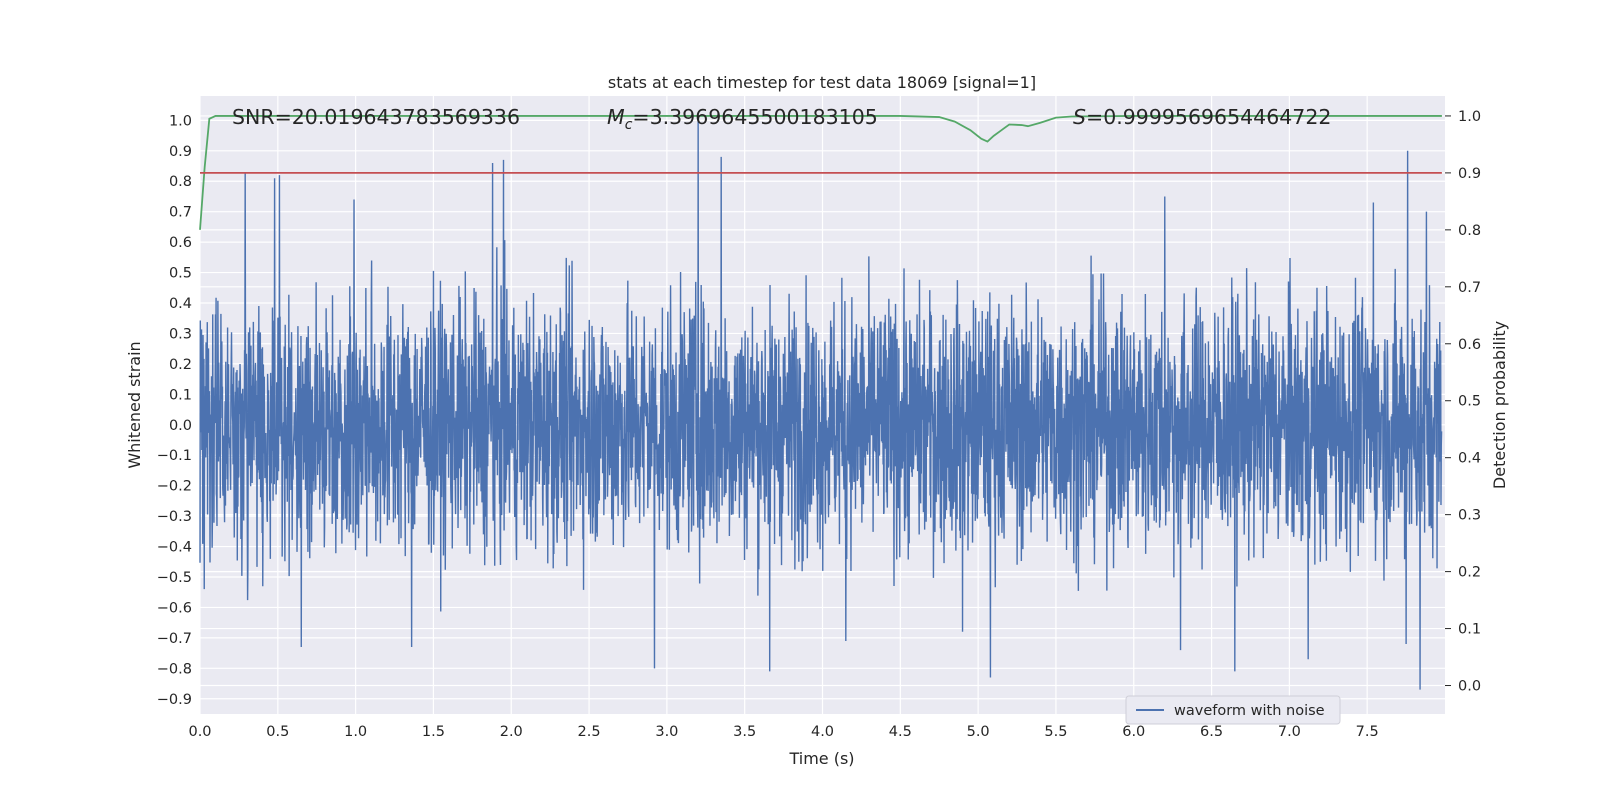 The width and height of the screenshot is (1600, 804). Describe the element at coordinates (180, 274) in the screenshot. I see `y-tick-label: 0.5` at that location.